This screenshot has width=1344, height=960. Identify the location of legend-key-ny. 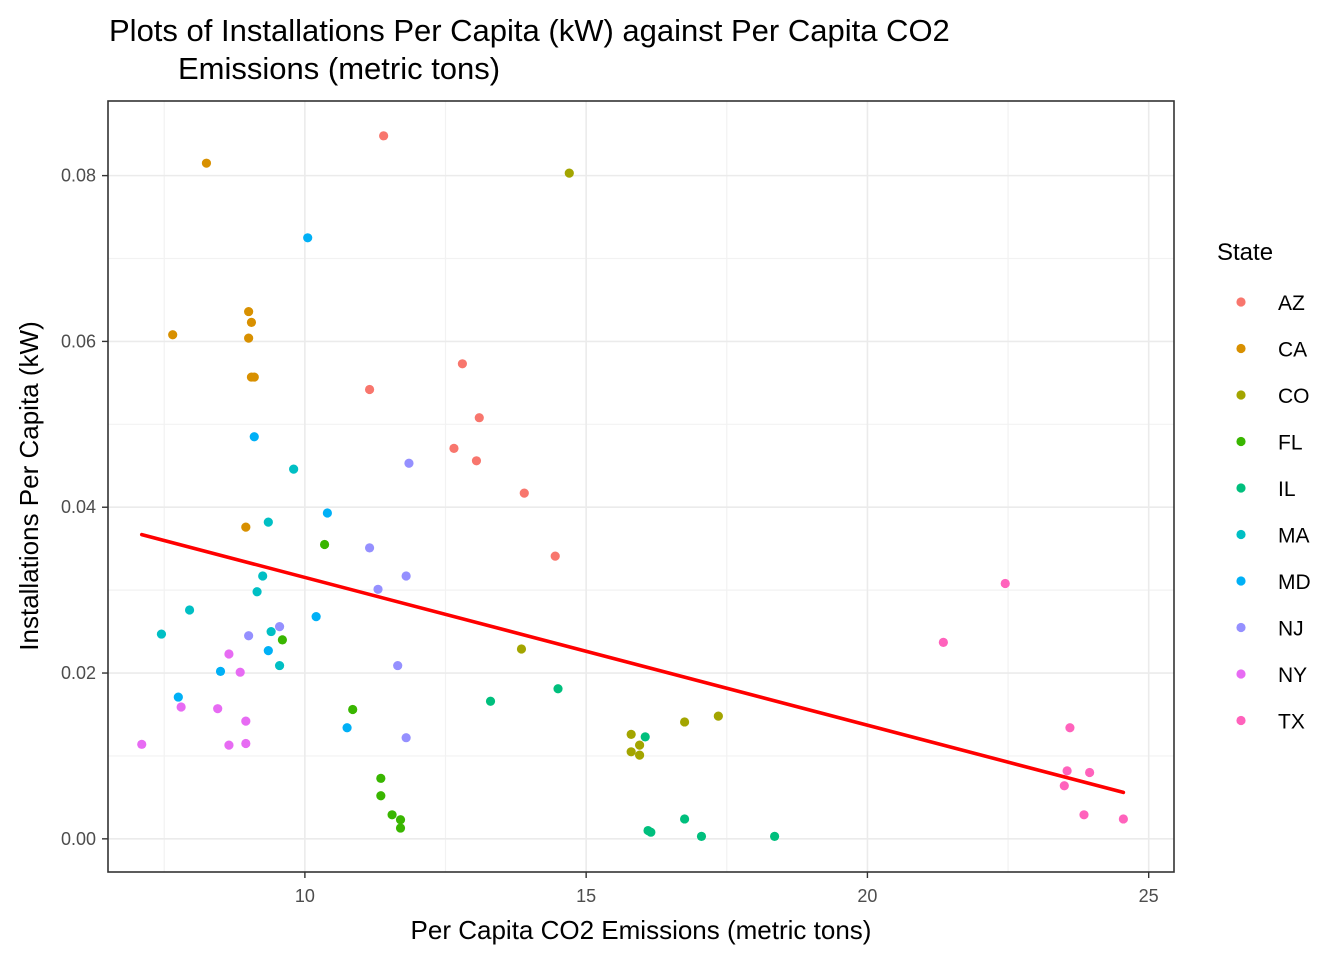
(1241, 674).